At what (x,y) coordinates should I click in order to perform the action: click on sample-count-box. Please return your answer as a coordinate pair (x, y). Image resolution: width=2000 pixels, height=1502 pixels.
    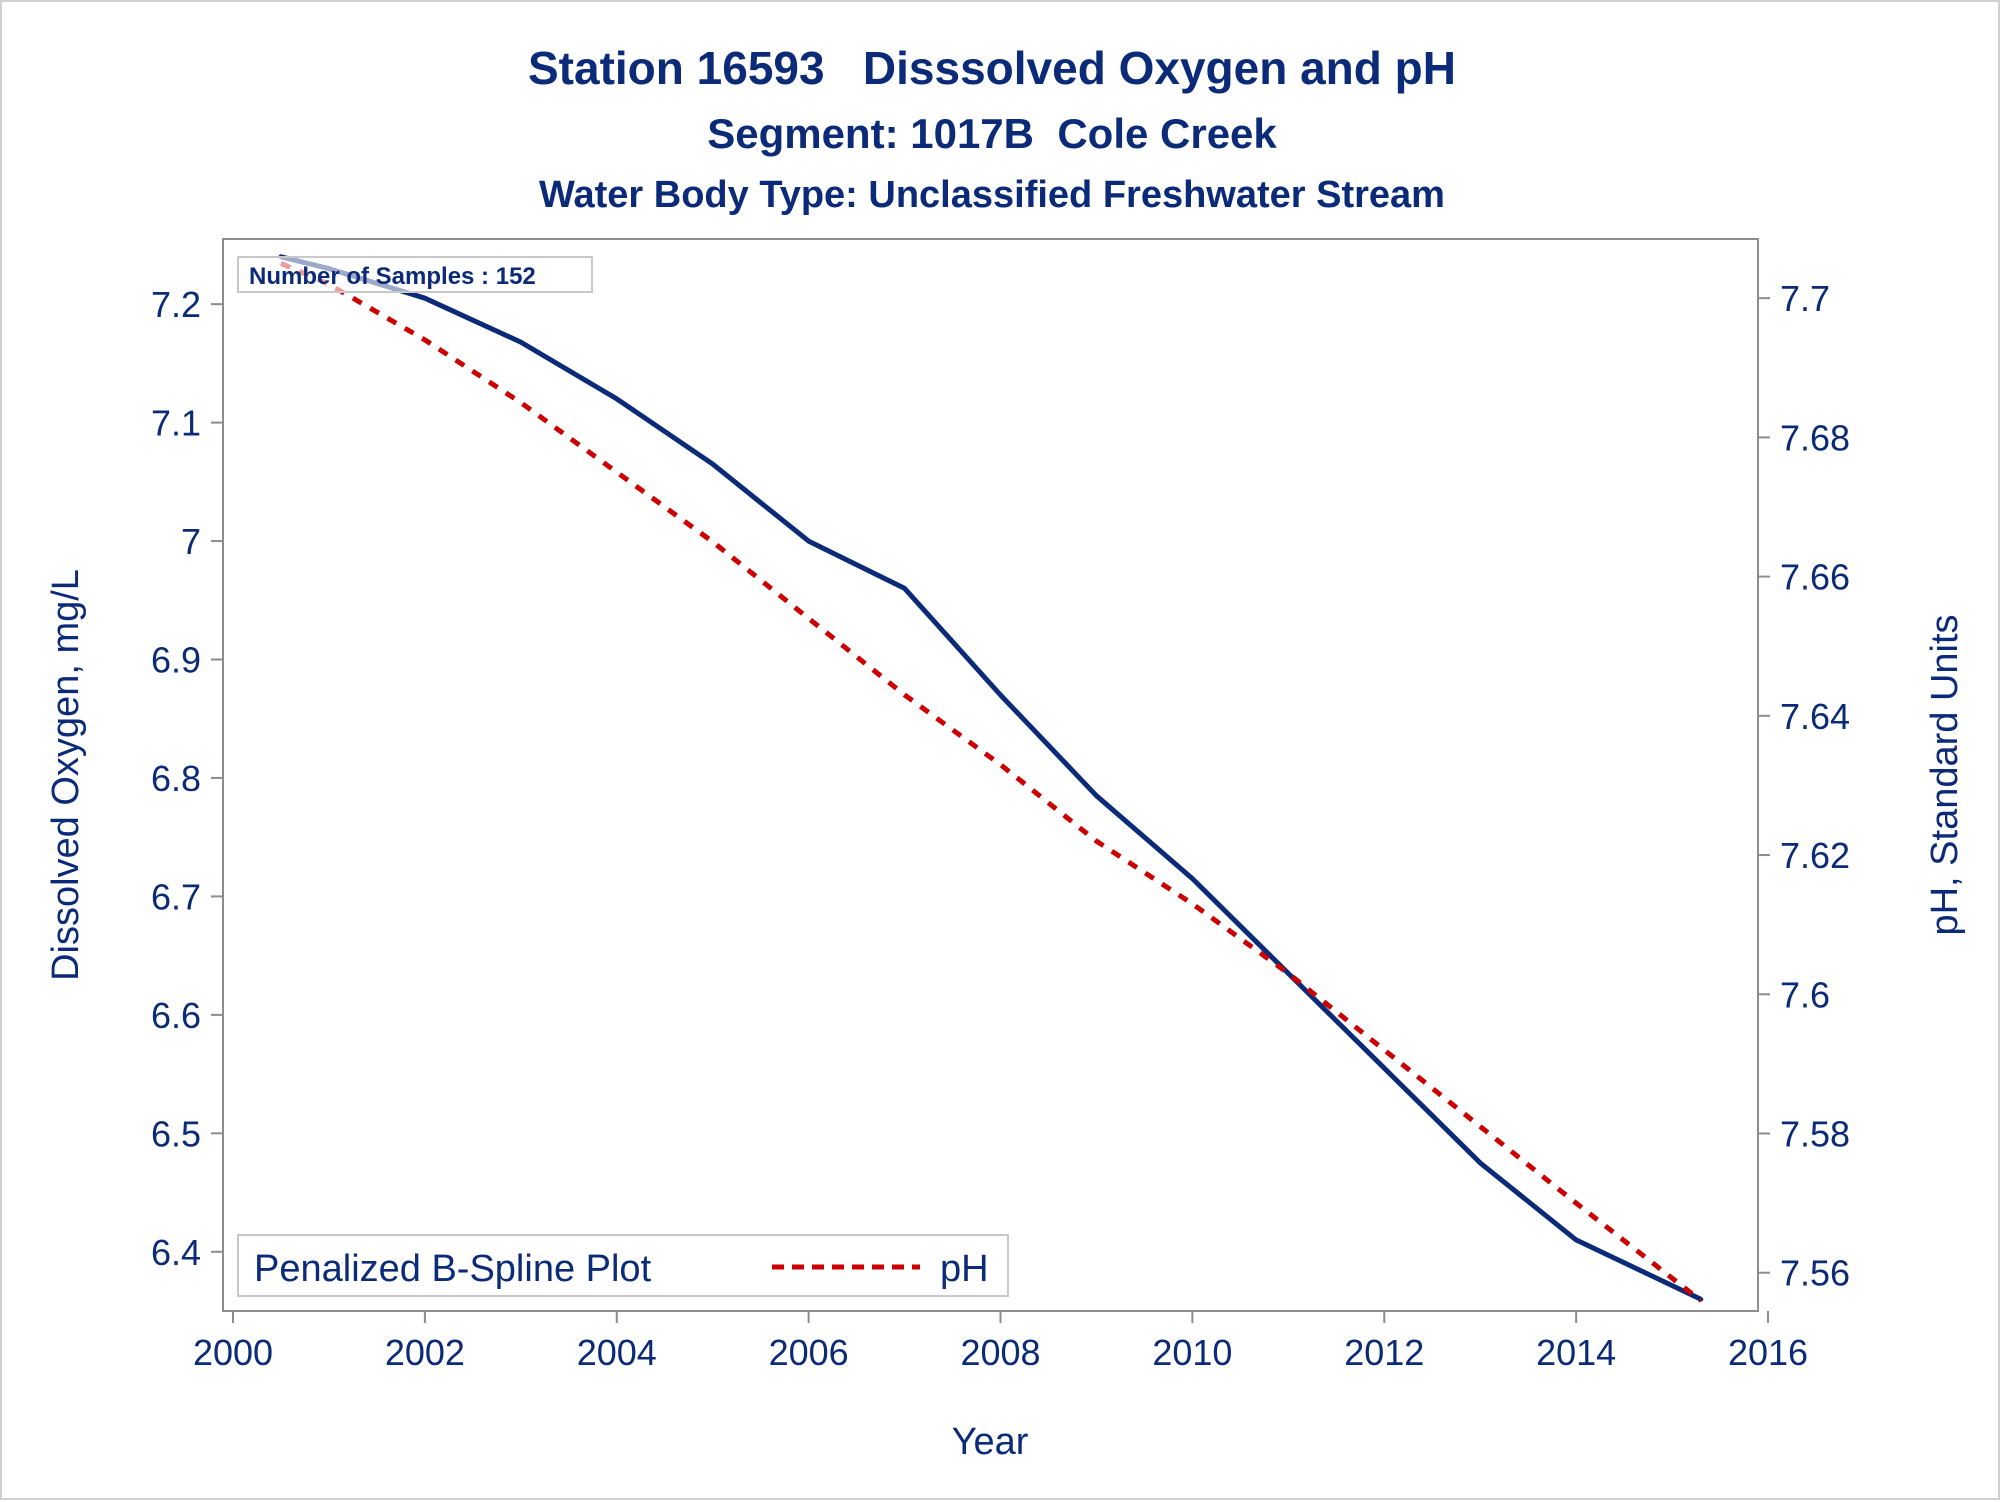
    Looking at the image, I should click on (415, 274).